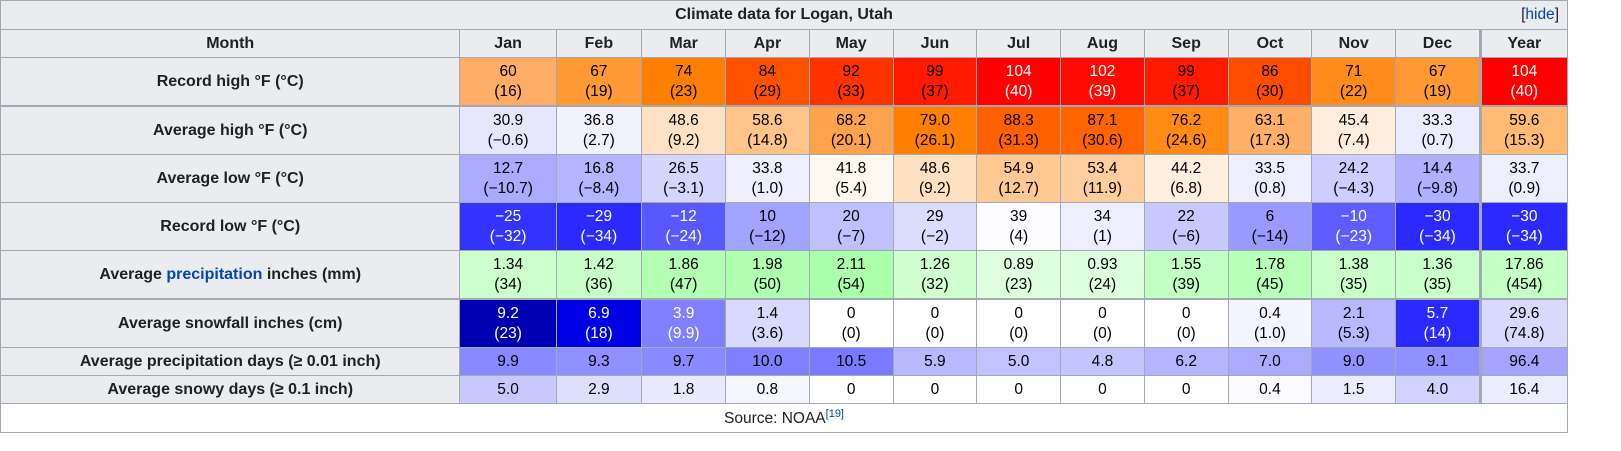 This screenshot has height=451, width=1621. I want to click on cell-value: −25, so click(508, 216).